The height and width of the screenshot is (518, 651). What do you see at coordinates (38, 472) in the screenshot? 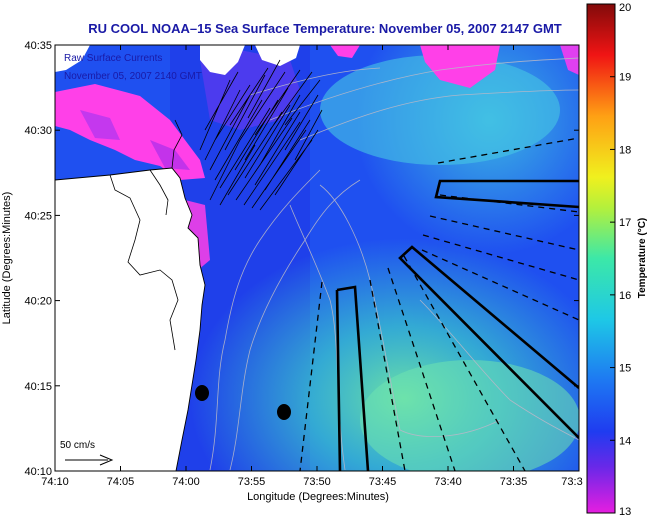
I see `y-tick-label: 40:10` at bounding box center [38, 472].